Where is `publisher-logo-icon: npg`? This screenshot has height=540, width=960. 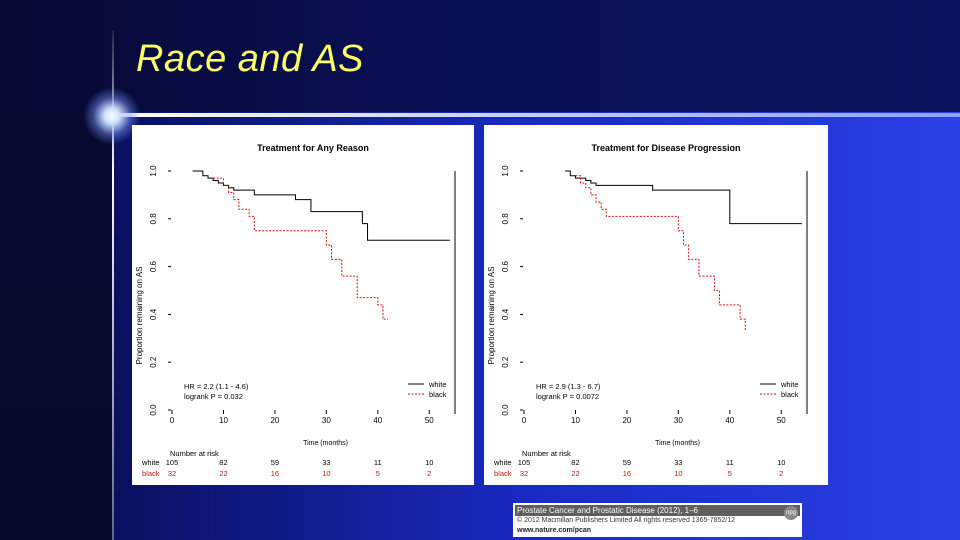
publisher-logo-icon: npg is located at coordinates (791, 513).